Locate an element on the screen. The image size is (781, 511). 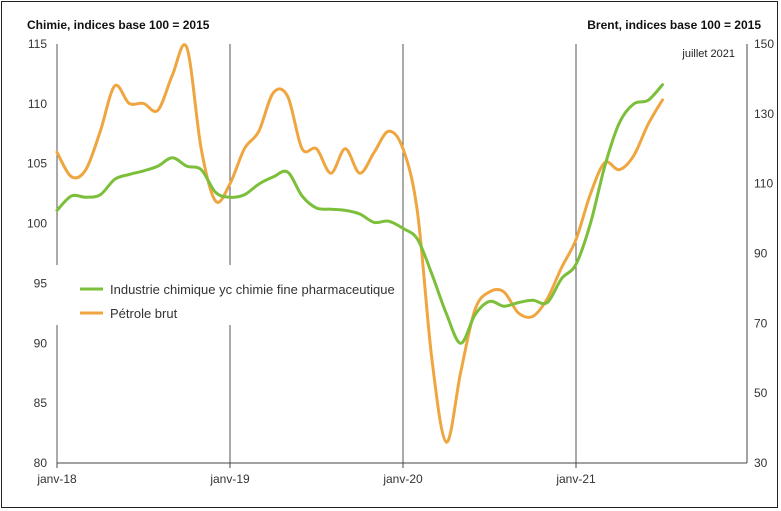
left-y-tick-label: 85 is located at coordinates (41, 403).